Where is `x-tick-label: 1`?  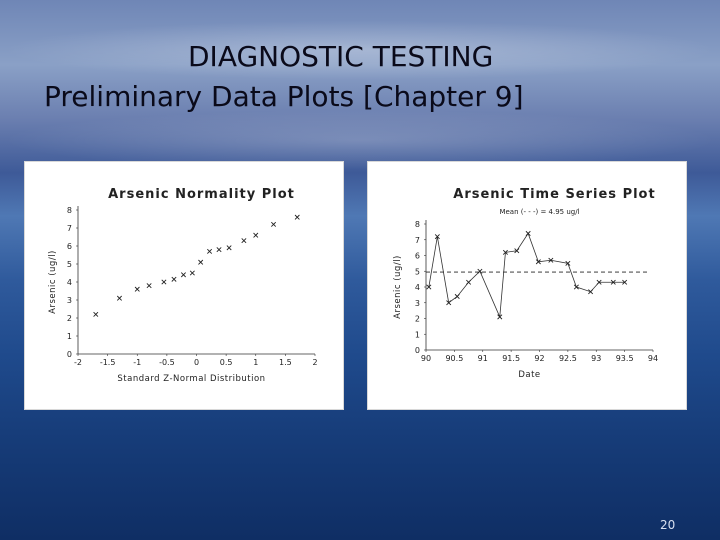
x-tick-label: 1 is located at coordinates (255, 362).